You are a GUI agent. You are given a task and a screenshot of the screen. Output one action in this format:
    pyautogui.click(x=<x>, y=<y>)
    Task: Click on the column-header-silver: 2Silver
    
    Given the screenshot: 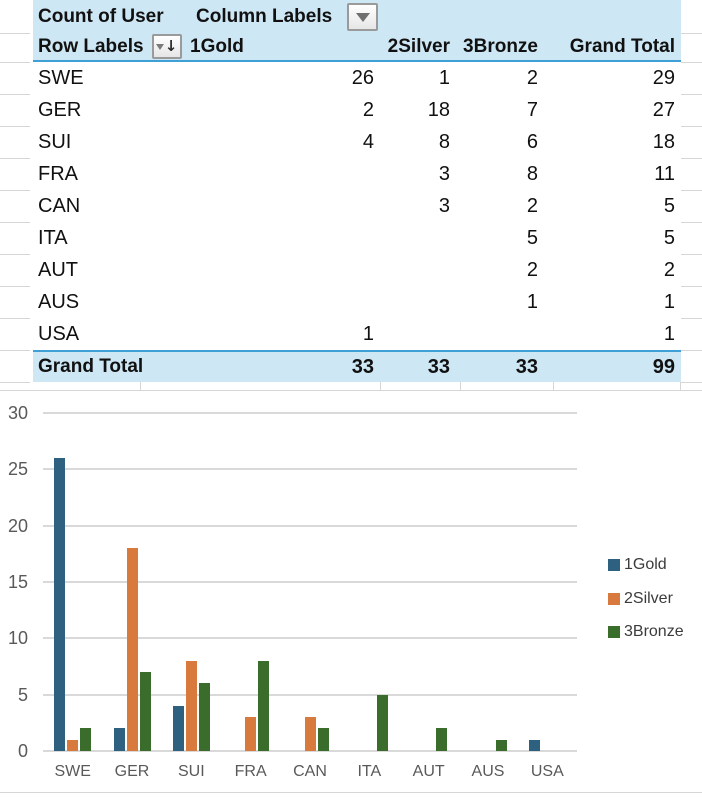 What is the action you would take?
    pyautogui.click(x=418, y=46)
    